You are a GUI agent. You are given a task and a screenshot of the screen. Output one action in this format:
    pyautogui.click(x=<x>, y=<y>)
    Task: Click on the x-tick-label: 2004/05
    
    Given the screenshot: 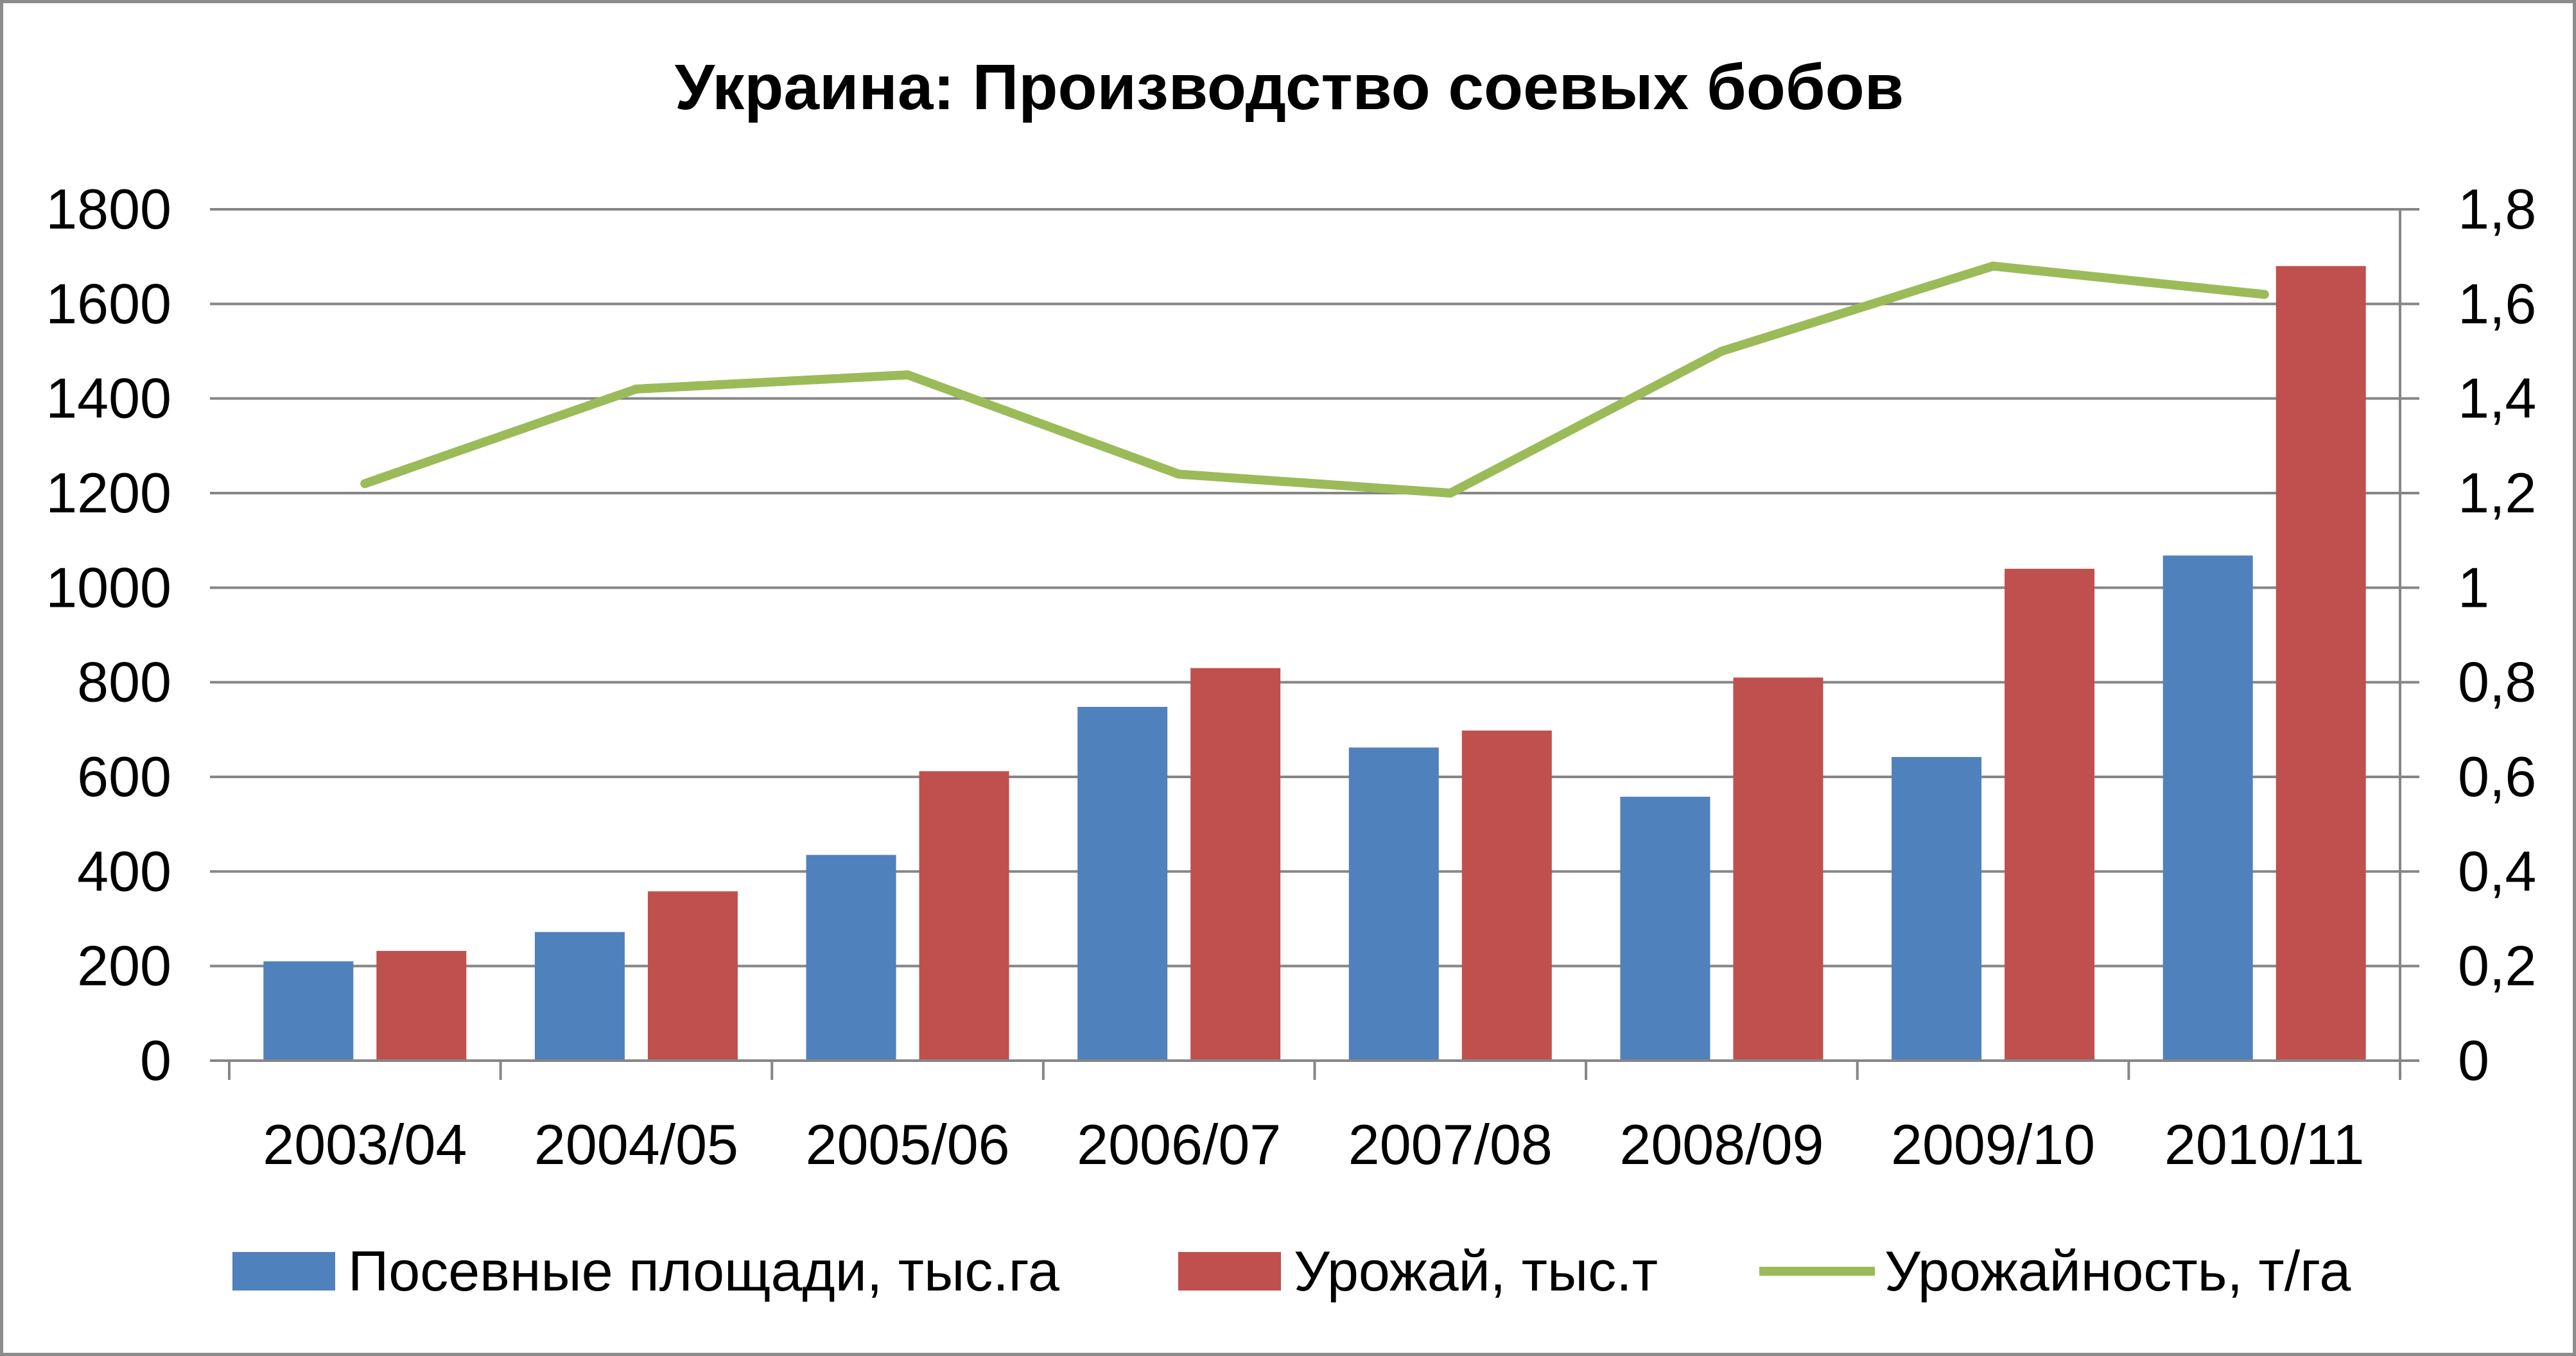 What is the action you would take?
    pyautogui.click(x=636, y=1144)
    